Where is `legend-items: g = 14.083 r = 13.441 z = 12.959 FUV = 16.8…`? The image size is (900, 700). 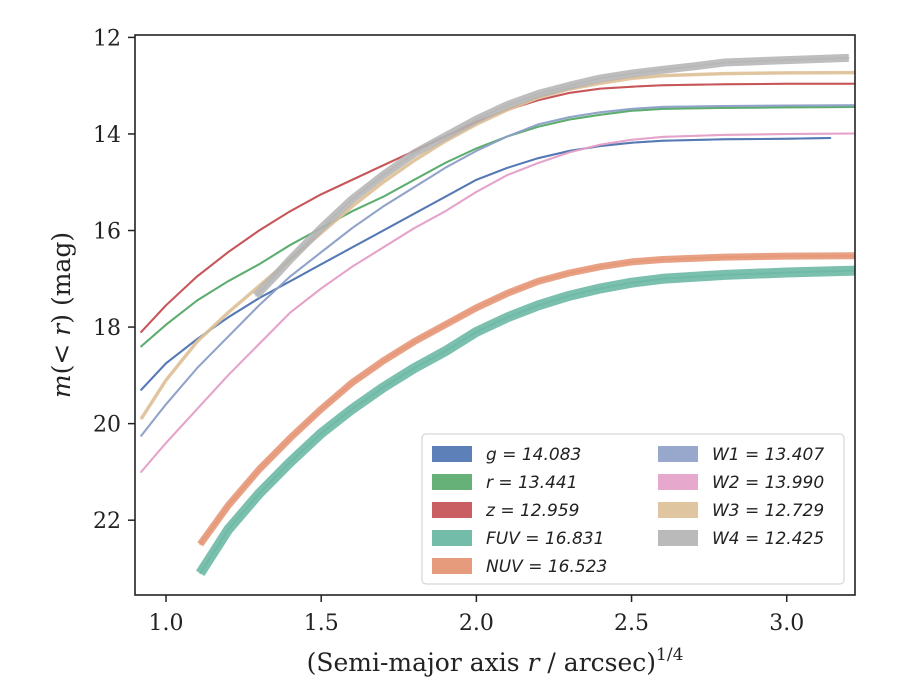
legend-items: g = 14.083 r = 13.441 z = 12.959 FUV = 16.8… is located at coordinates (628, 511).